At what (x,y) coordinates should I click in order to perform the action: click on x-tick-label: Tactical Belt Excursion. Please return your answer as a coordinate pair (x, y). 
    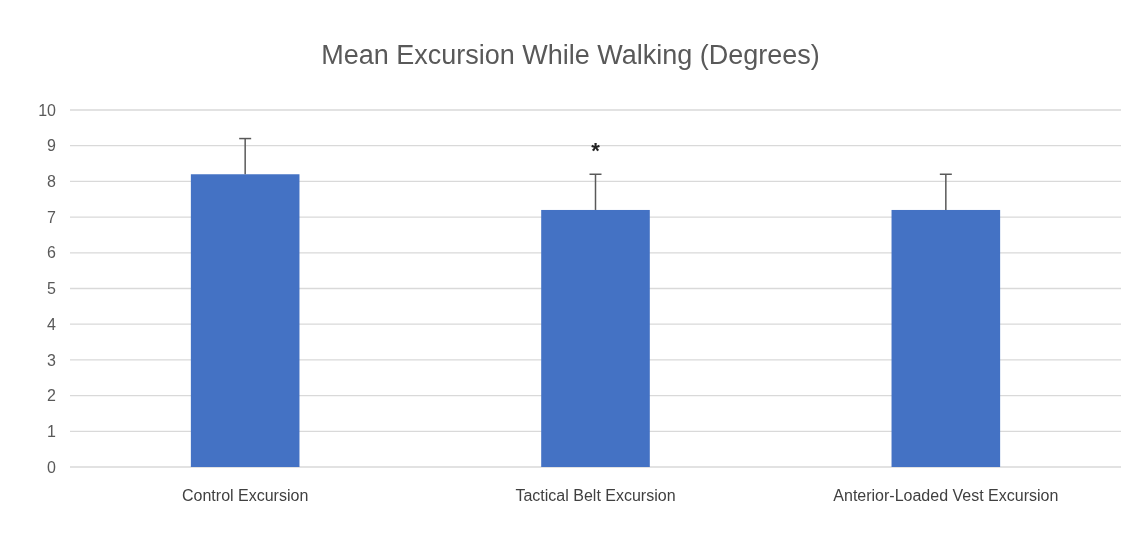
    Looking at the image, I should click on (595, 495).